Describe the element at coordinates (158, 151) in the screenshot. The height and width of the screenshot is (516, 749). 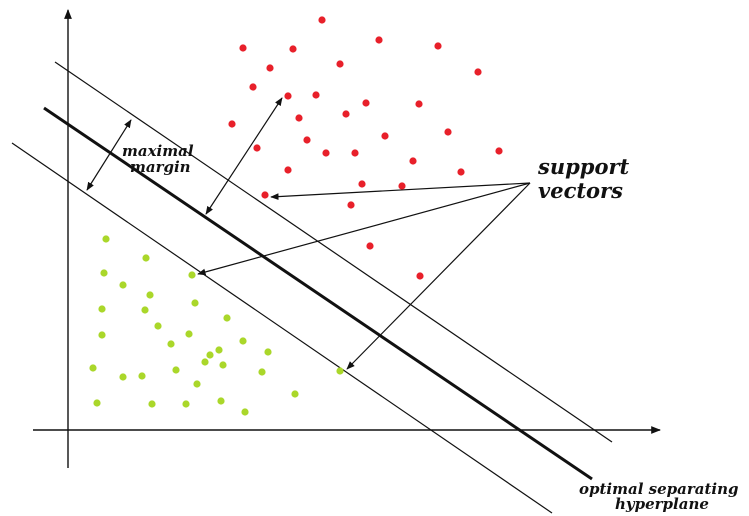
I see `maximal-margin-label-line1: maximal` at that location.